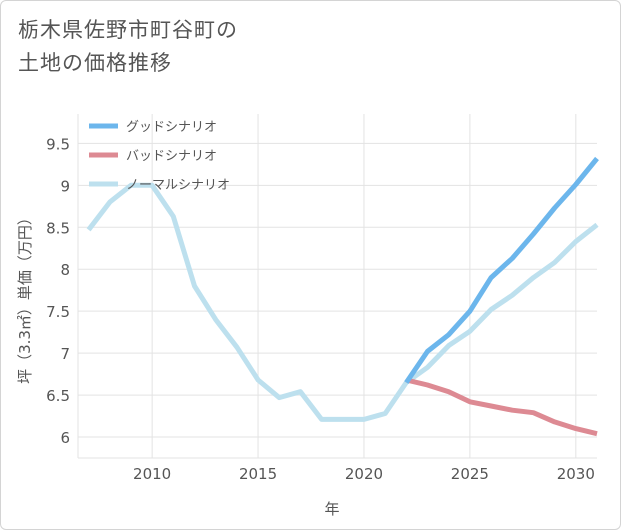 The image size is (621, 530). Describe the element at coordinates (95, 63) in the screenshot. I see `chart-title-line2: 土地の価格推移` at that location.